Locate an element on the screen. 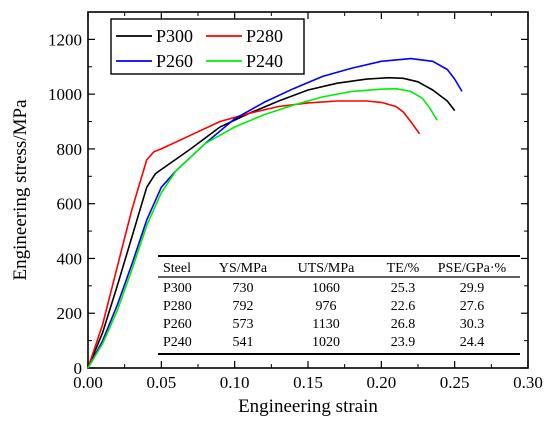  y-tick-label: 1000 is located at coordinates (65, 94).